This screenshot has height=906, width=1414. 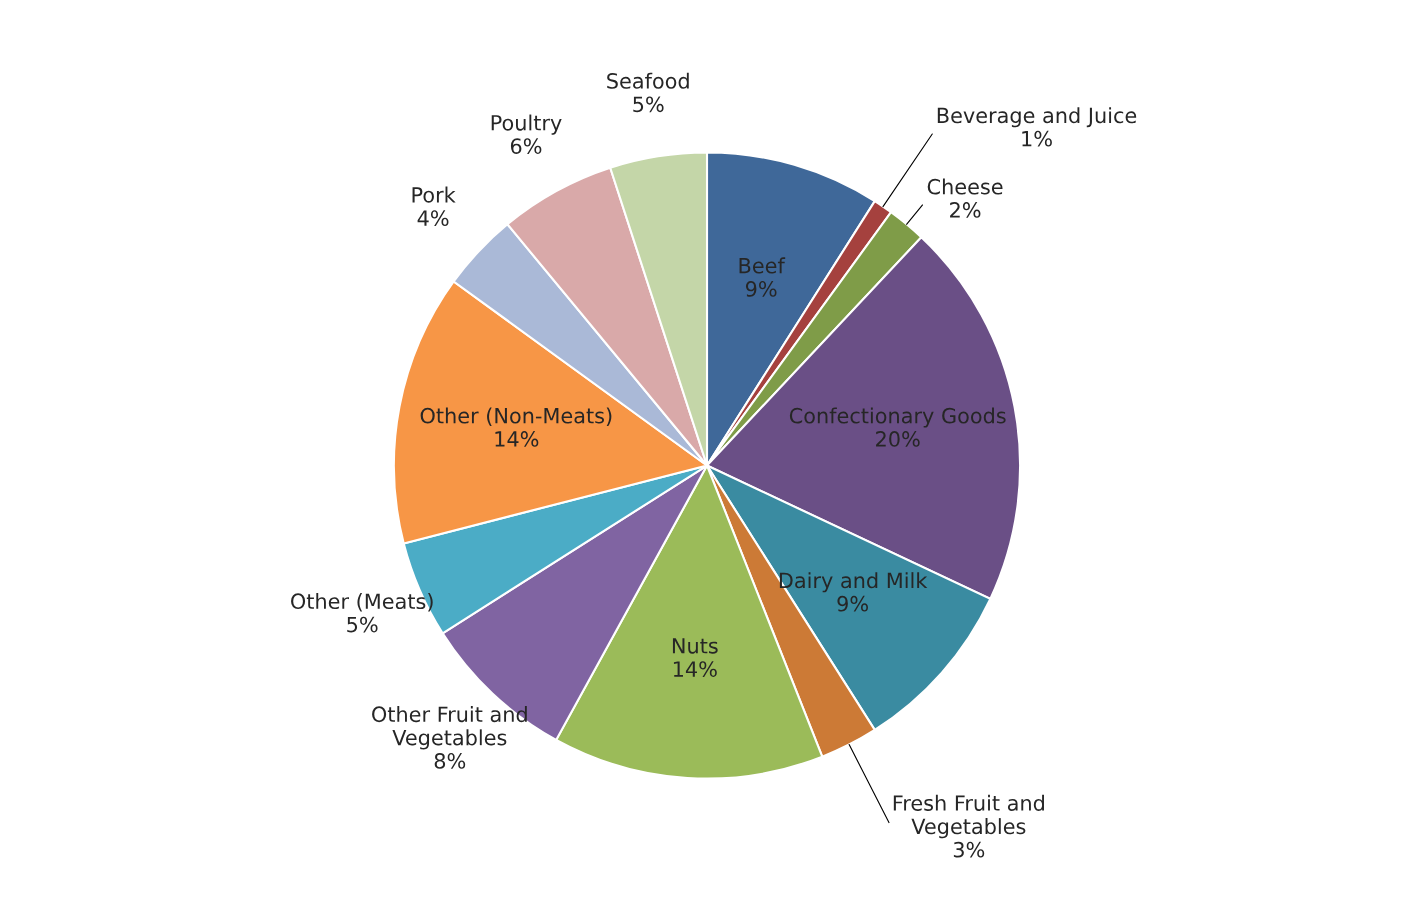 I want to click on slice-label: Other (Non-Meats), so click(x=516, y=416).